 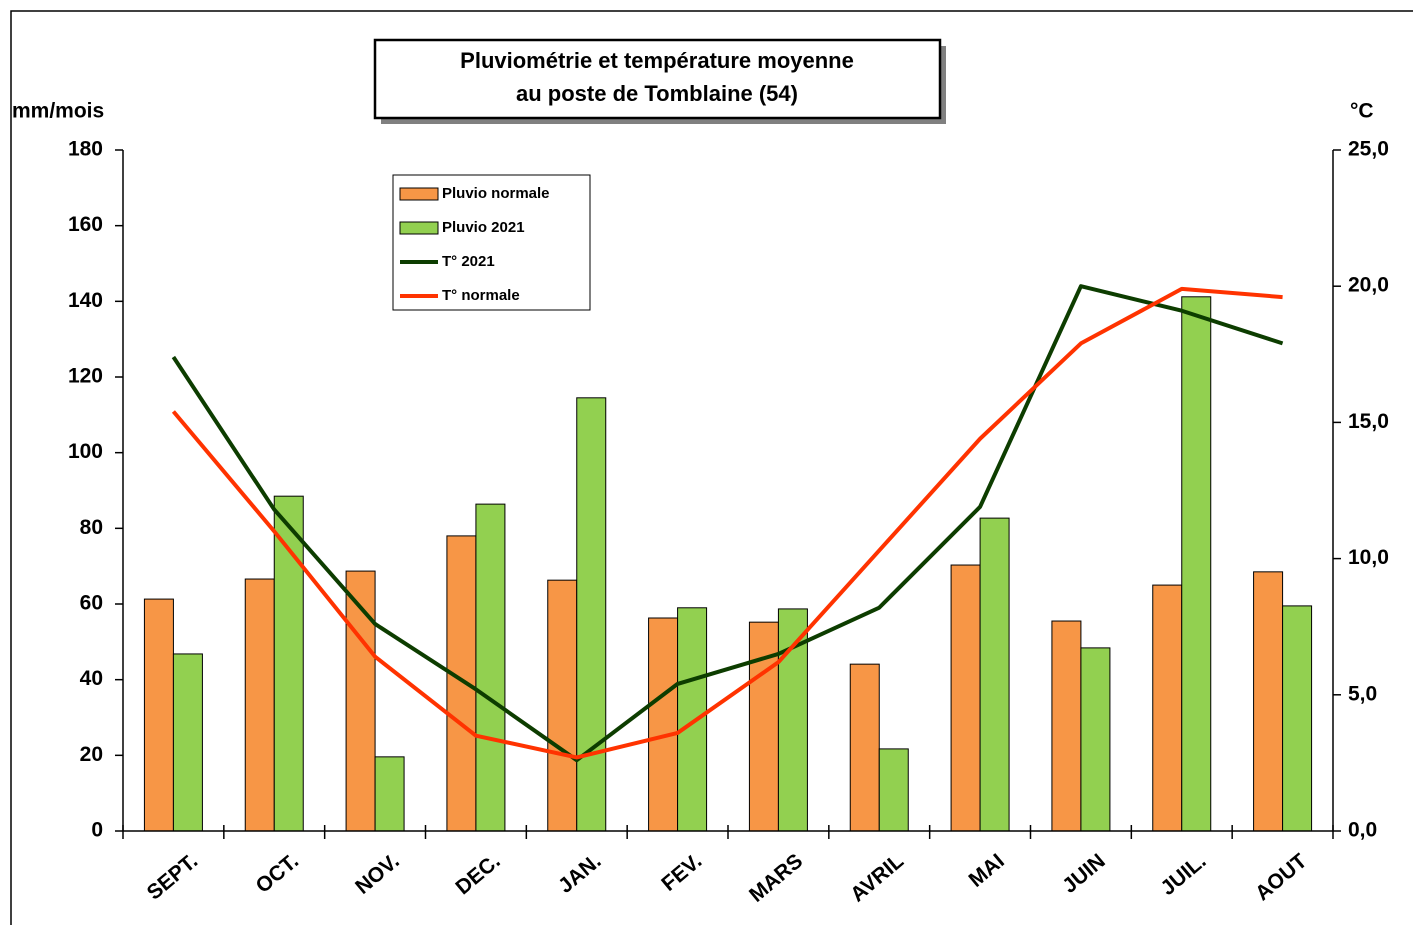 What do you see at coordinates (377, 873) in the screenshot?
I see `x-tick-label: NOV.` at bounding box center [377, 873].